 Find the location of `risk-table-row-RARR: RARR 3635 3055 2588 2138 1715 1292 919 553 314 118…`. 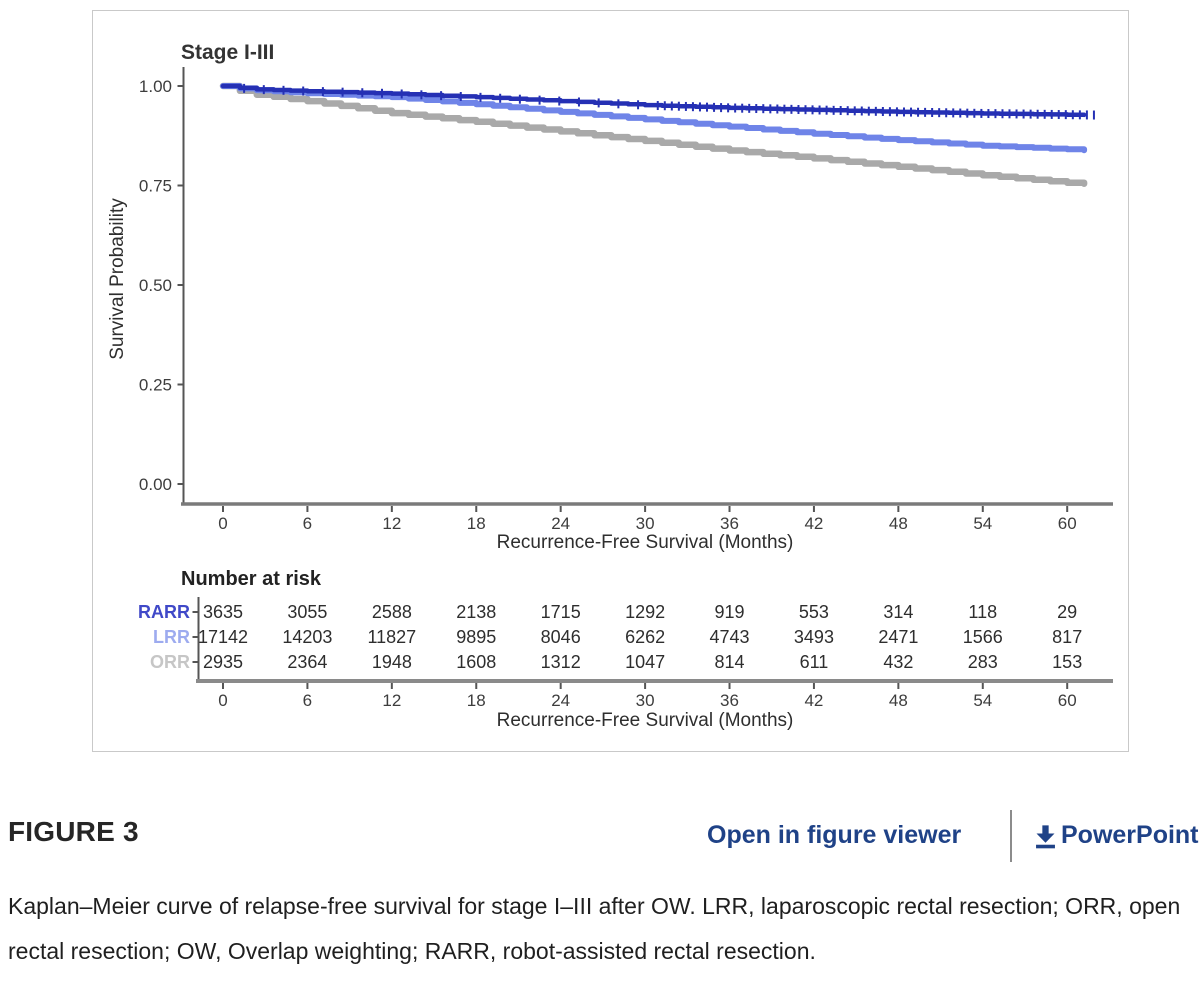

risk-table-row-RARR: RARR 3635 3055 2588 2138 1715 1292 919 553 314 118… is located at coordinates (607, 612).